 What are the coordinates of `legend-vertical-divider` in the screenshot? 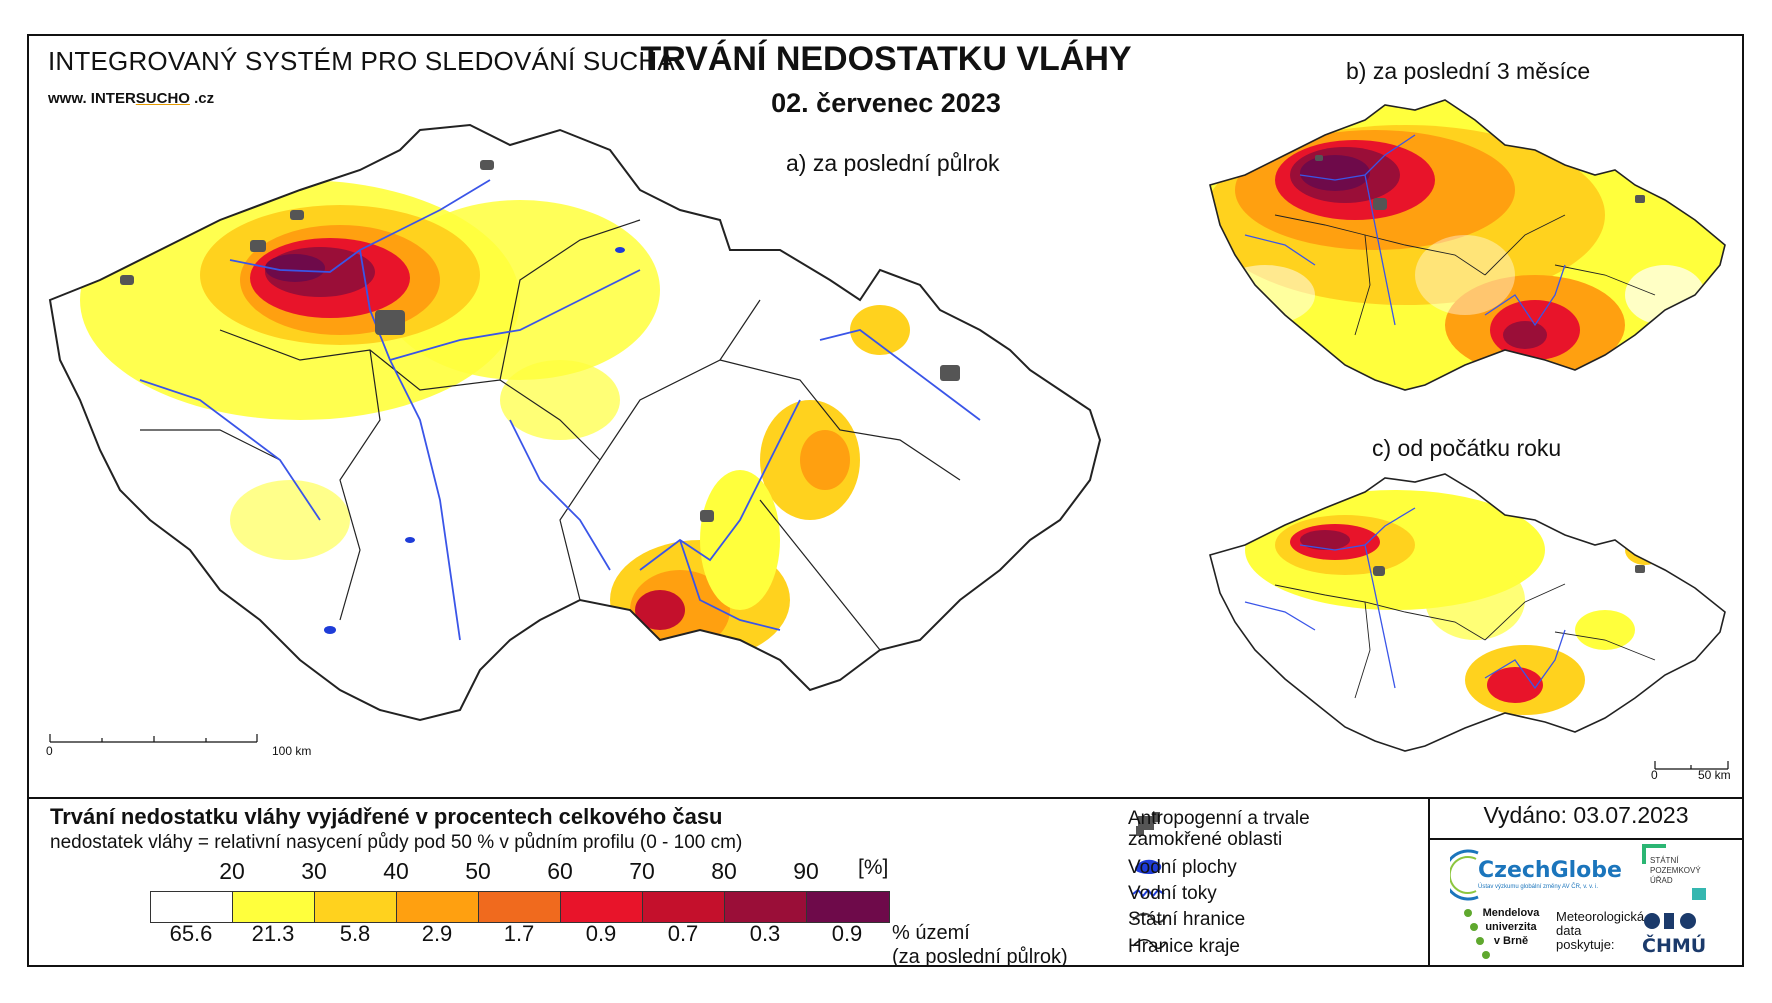 It's located at (1429, 882).